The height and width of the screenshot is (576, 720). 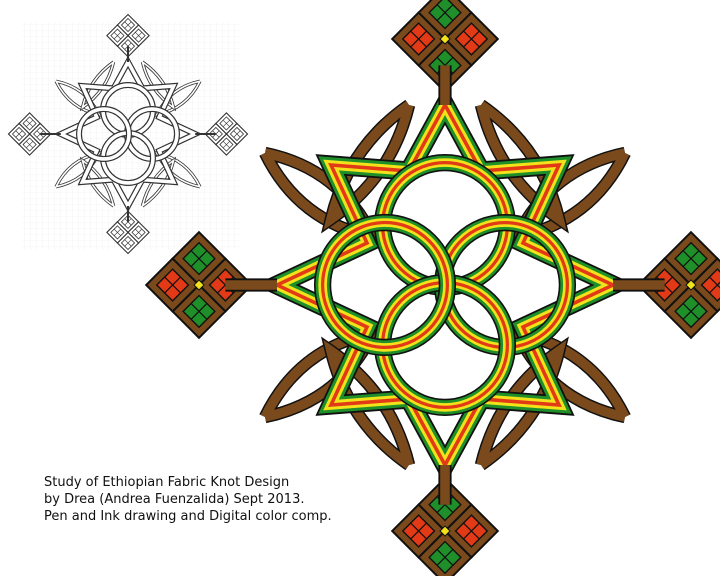 I want to click on caption-line-1: Study of Ethiopian Fabric Knot Design, so click(x=167, y=482).